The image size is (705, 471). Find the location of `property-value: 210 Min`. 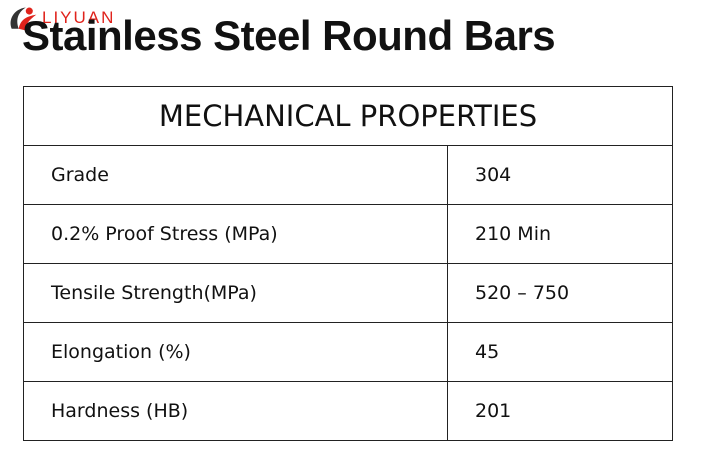

property-value: 210 Min is located at coordinates (560, 234).